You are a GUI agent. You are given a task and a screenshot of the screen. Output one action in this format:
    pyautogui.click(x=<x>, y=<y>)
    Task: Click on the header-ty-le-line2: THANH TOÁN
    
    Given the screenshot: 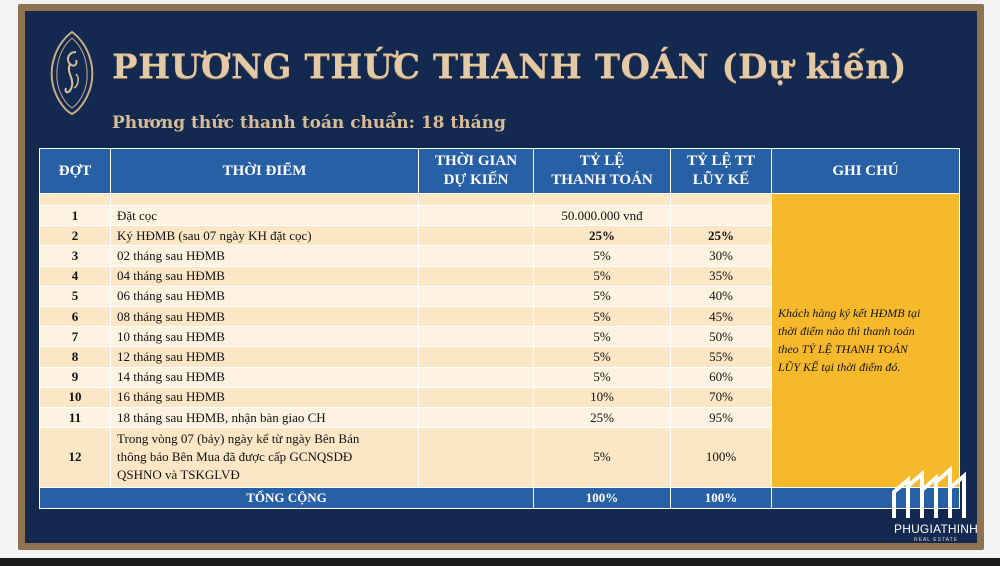 What is the action you would take?
    pyautogui.click(x=602, y=180)
    